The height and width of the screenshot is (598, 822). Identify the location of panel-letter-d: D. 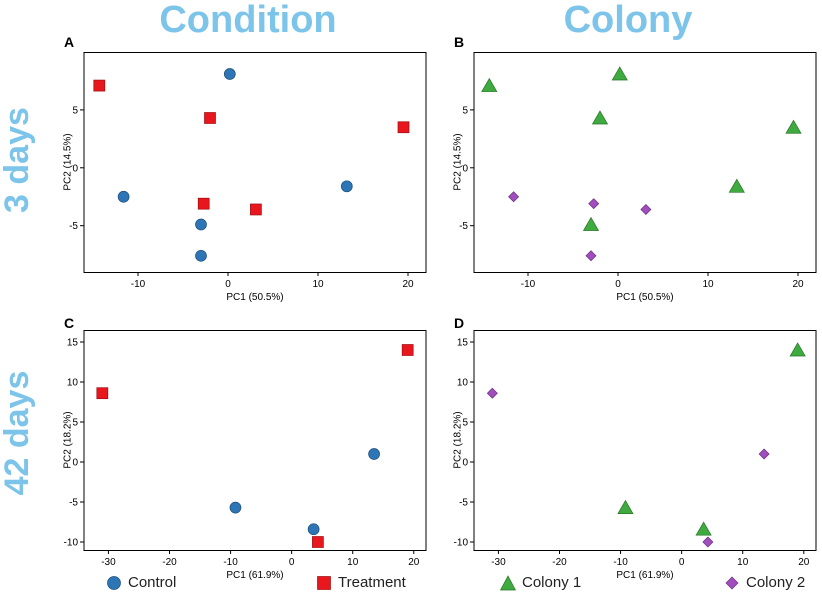
(459, 323).